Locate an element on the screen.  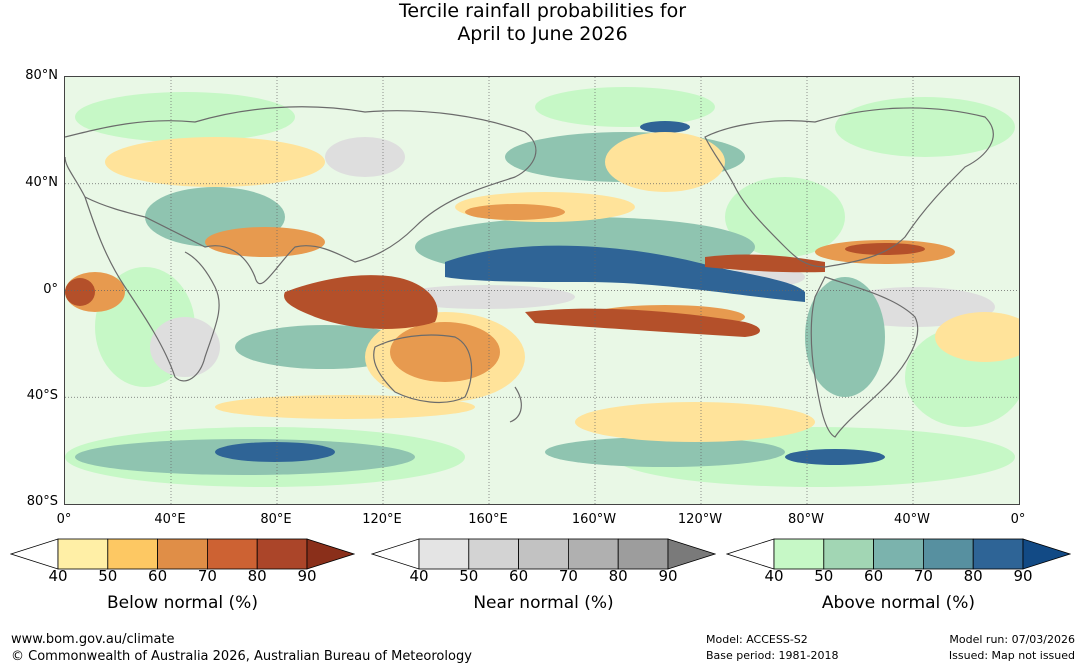
colorbar-below-tick-80: 80 is located at coordinates (257, 576).